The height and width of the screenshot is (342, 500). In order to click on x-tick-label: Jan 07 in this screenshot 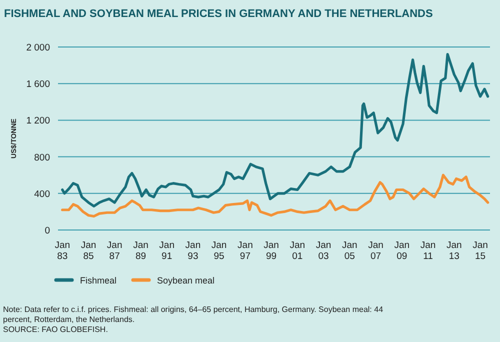, I will do `click(376, 251)`.